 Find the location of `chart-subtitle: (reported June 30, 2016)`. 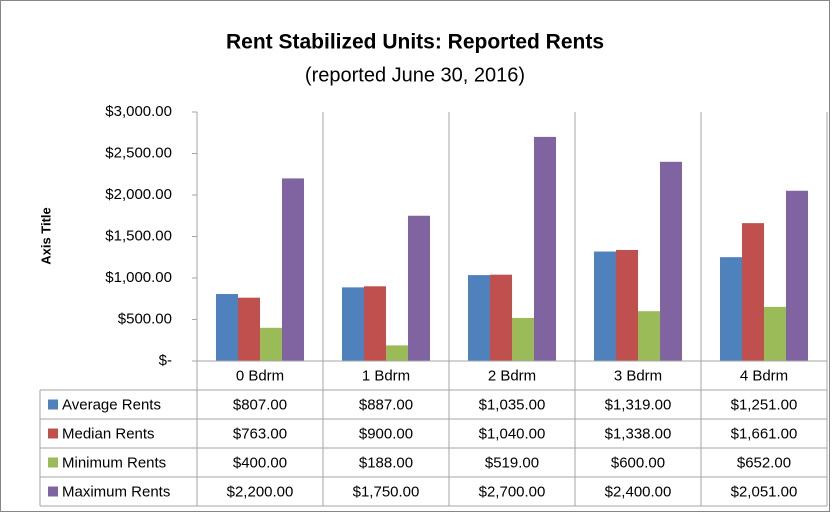

chart-subtitle: (reported June 30, 2016) is located at coordinates (415, 75).